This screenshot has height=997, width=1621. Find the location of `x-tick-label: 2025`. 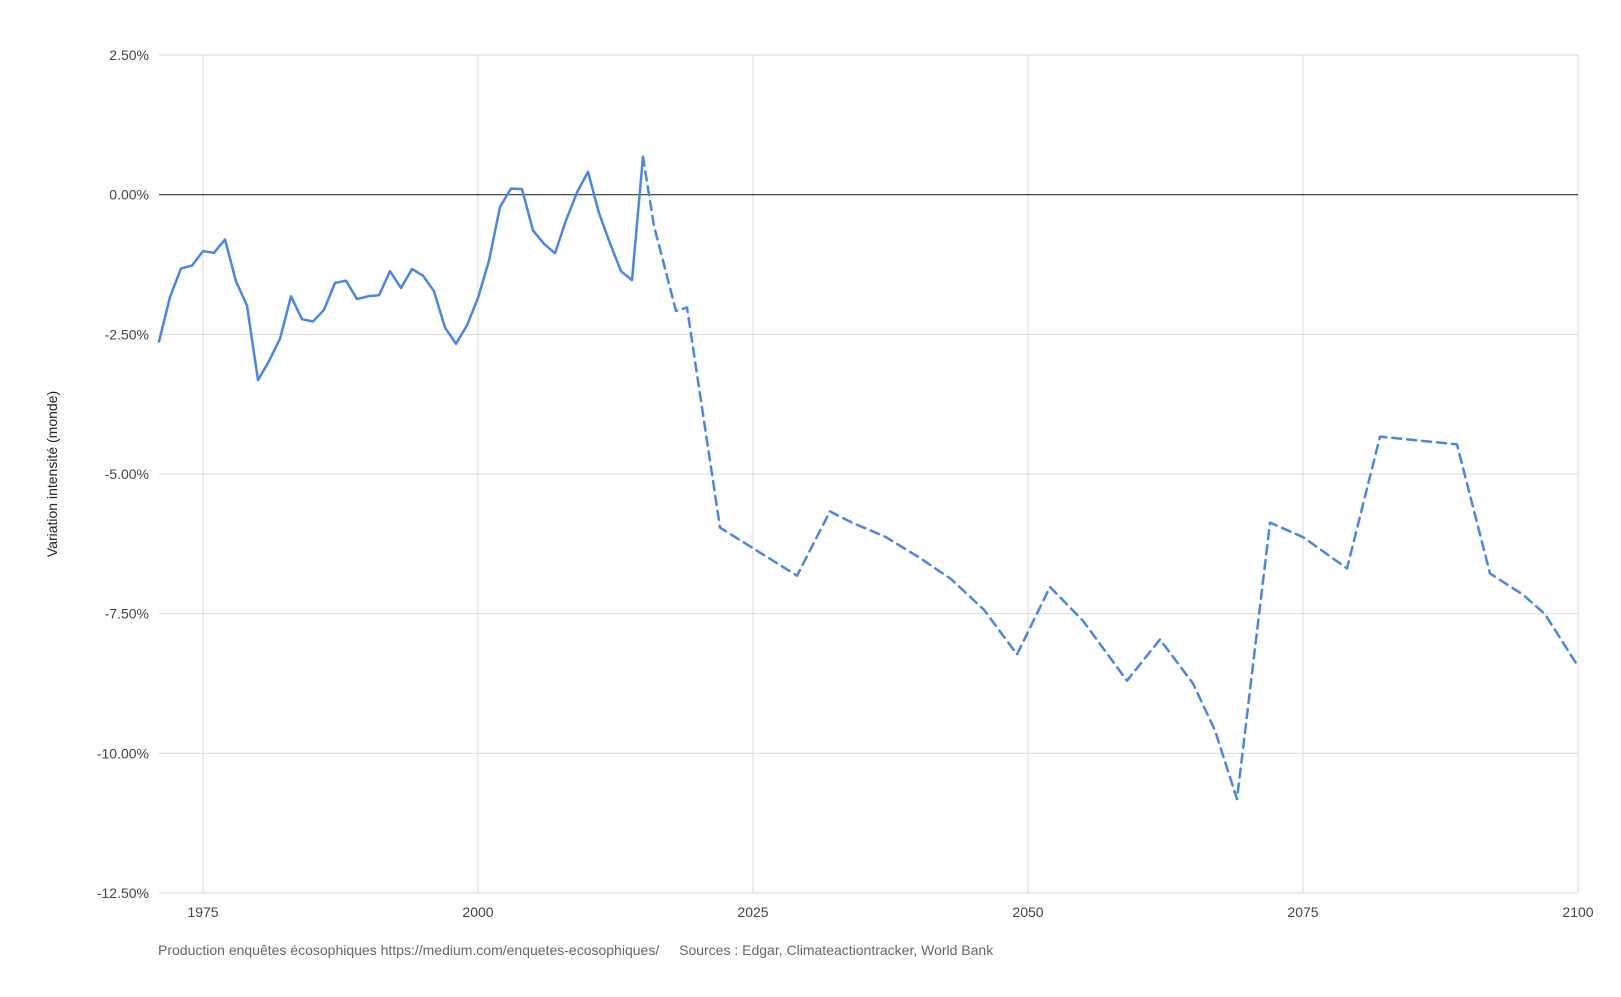

x-tick-label: 2025 is located at coordinates (752, 912).